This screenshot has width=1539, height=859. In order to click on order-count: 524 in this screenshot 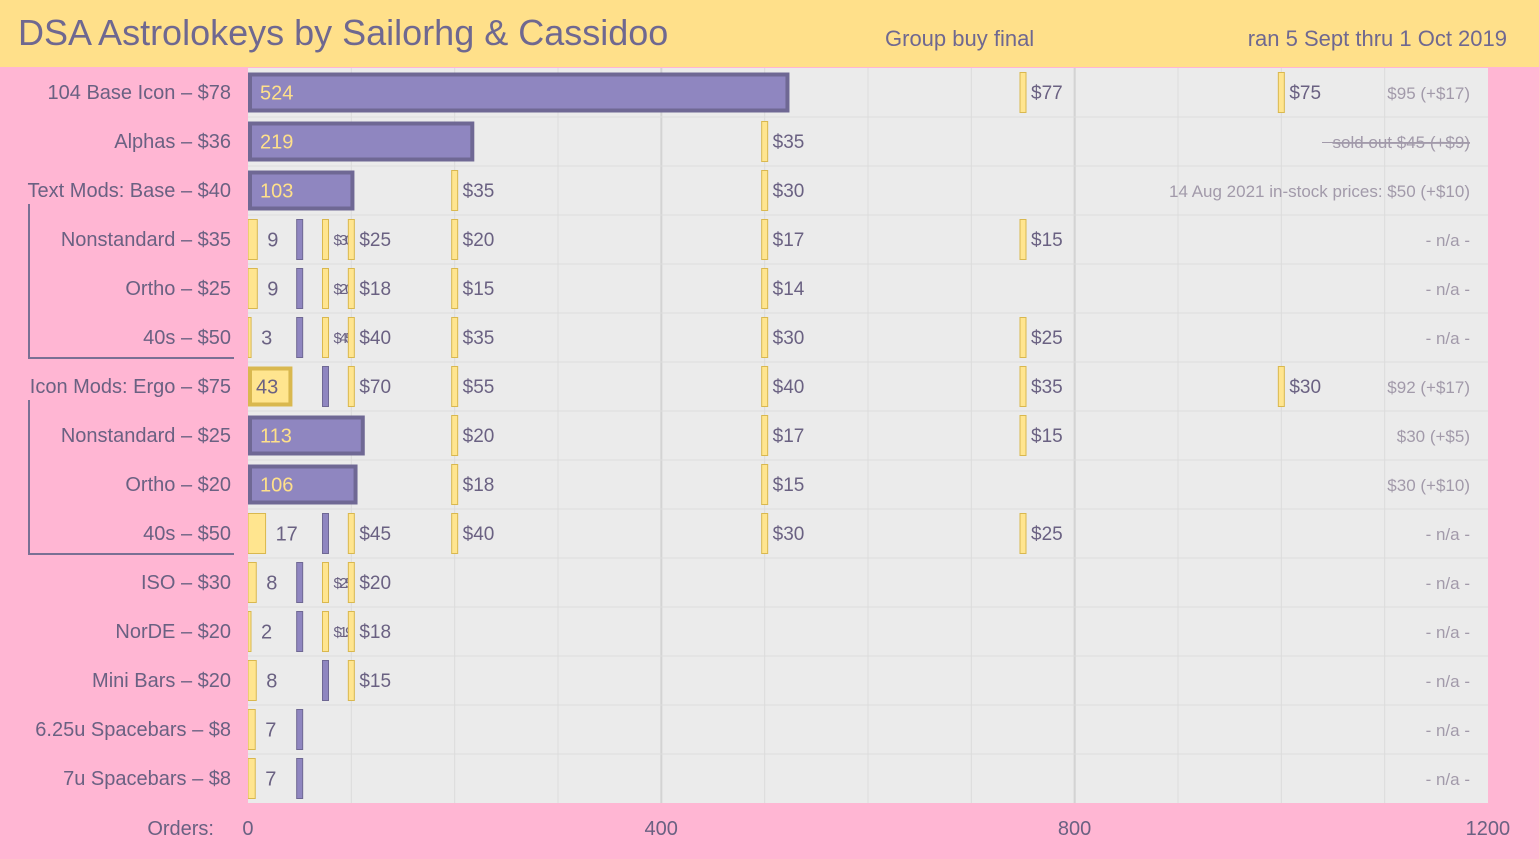, I will do `click(276, 94)`.